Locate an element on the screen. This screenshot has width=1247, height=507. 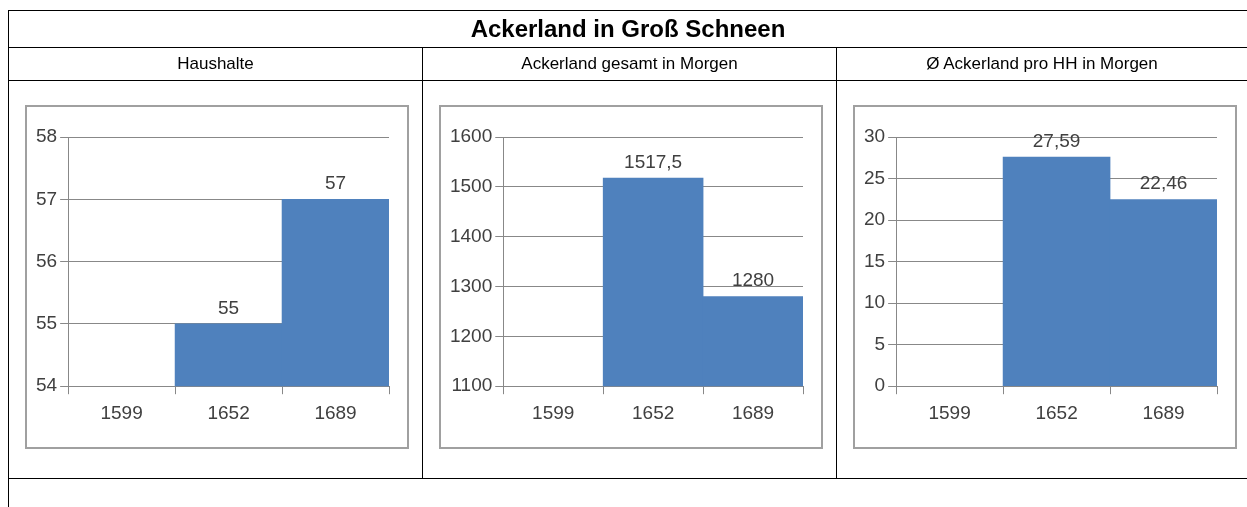
y-tick-label: 30 is located at coordinates (874, 136).